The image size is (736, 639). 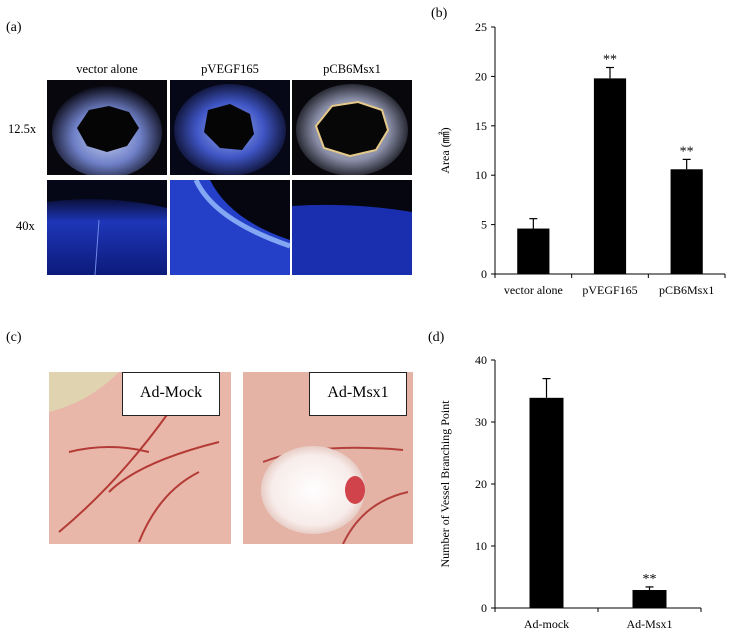 What do you see at coordinates (230, 227) in the screenshot?
I see `micrograph-pvegf165-40x` at bounding box center [230, 227].